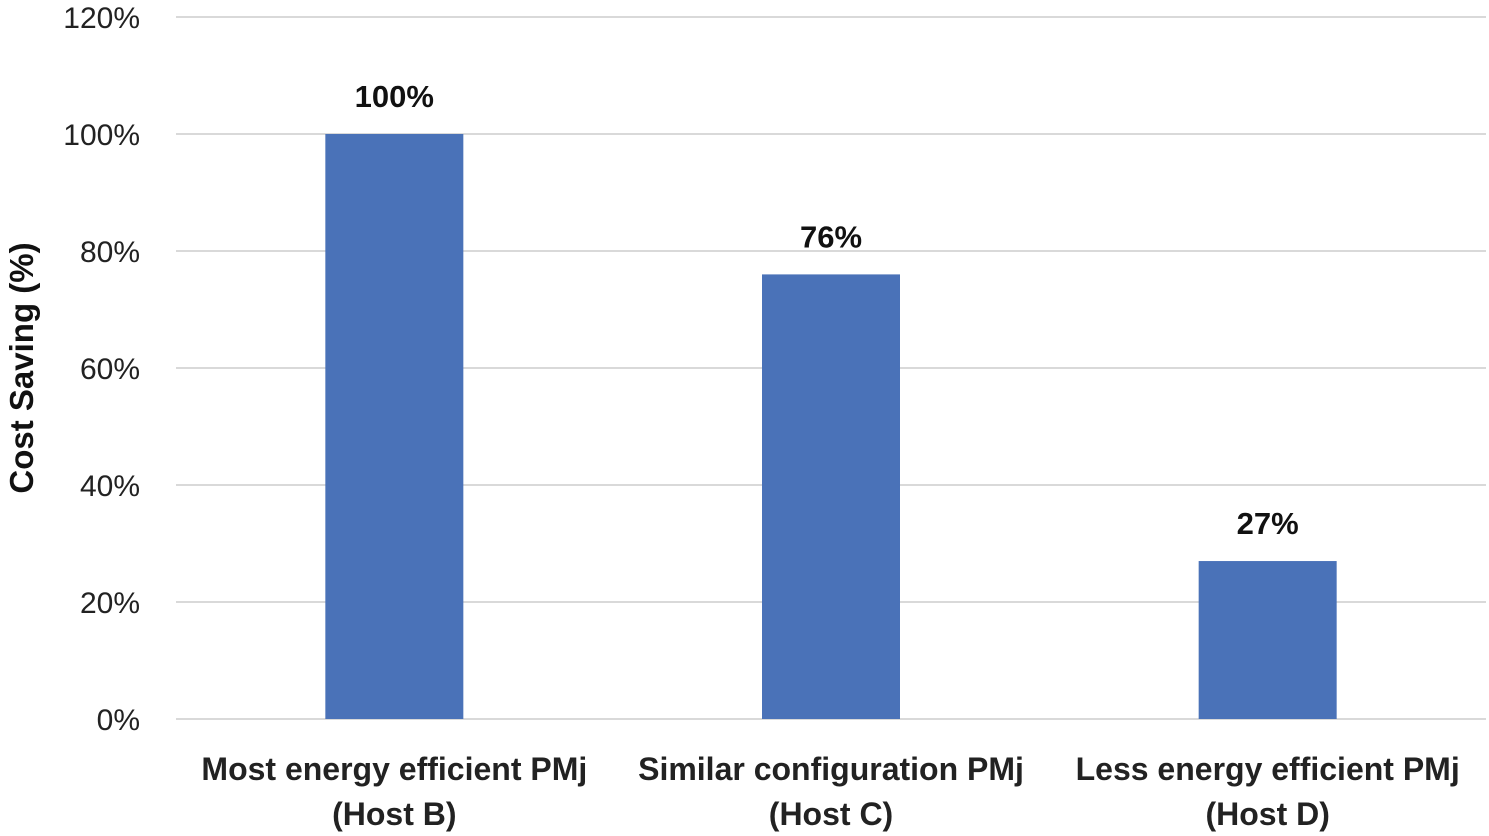 This screenshot has height=836, width=1489. What do you see at coordinates (110, 252) in the screenshot?
I see `y-tick-label: 80%` at bounding box center [110, 252].